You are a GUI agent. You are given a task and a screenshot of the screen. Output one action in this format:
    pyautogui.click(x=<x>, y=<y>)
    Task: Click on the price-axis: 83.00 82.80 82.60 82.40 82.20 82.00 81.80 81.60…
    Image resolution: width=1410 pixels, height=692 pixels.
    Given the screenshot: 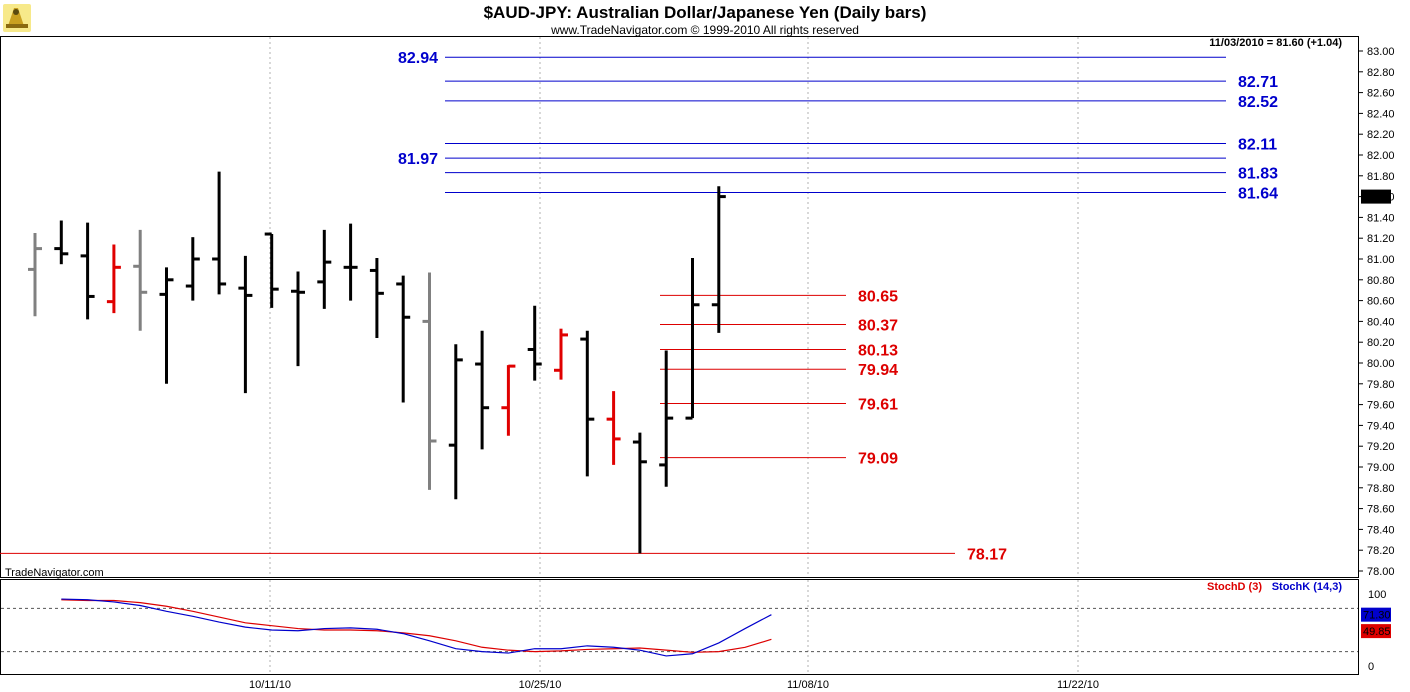 What is the action you would take?
    pyautogui.click(x=1376, y=312)
    